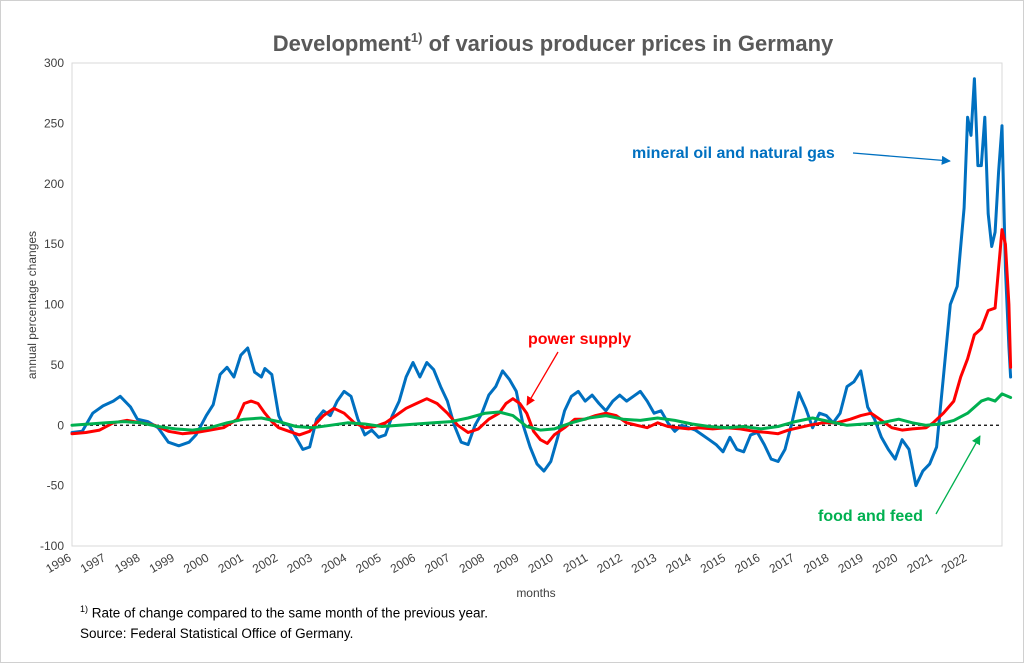 This screenshot has height=663, width=1024. I want to click on x-tick-label: 2011, so click(576, 562).